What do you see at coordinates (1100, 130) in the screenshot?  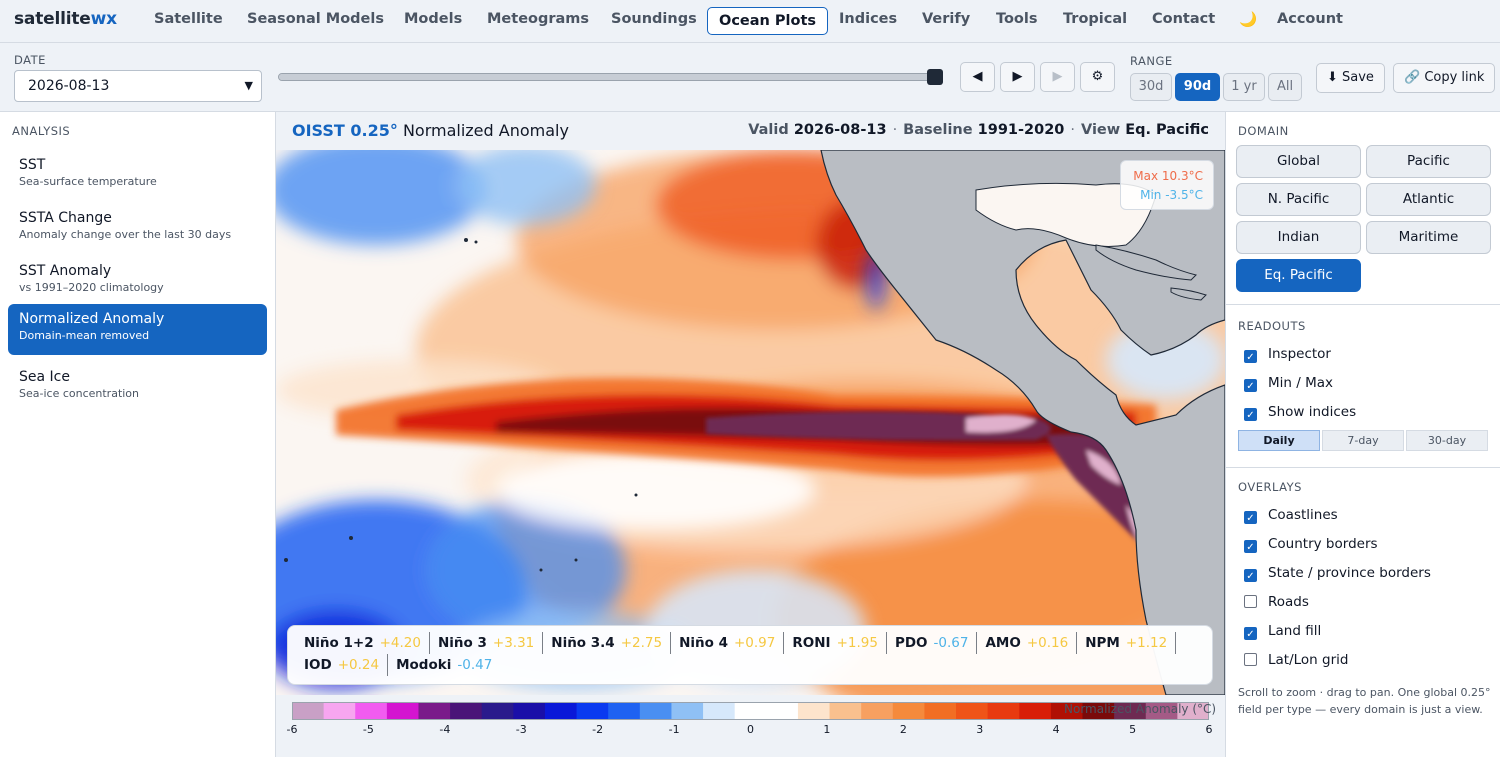 I see `view-label: View` at bounding box center [1100, 130].